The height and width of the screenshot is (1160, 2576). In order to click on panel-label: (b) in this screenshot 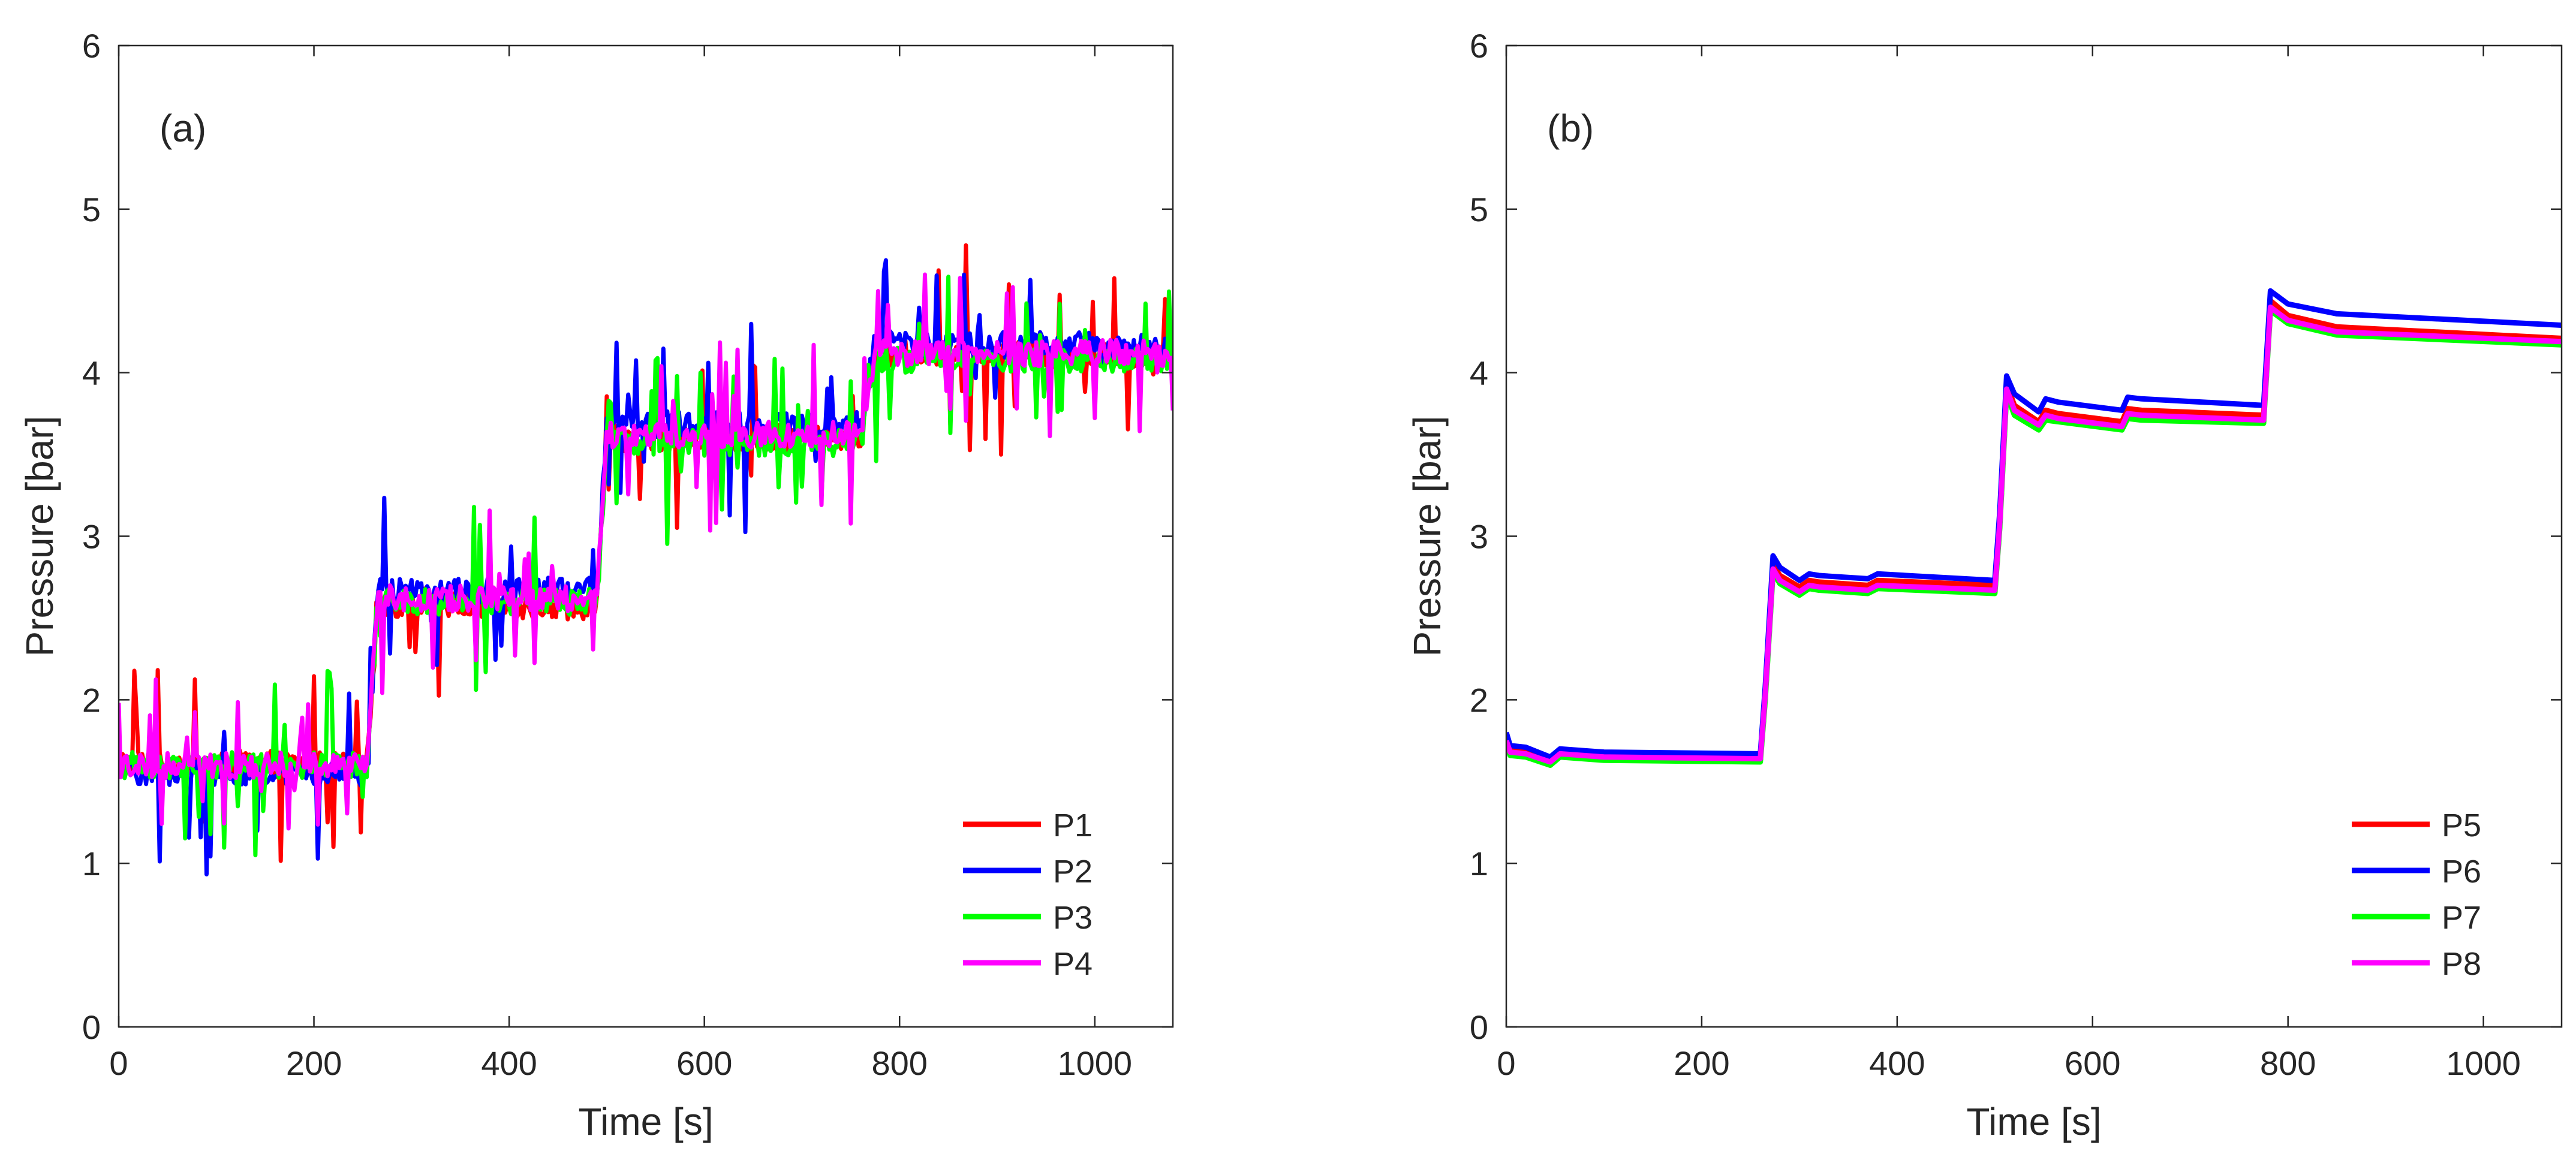, I will do `click(1570, 128)`.